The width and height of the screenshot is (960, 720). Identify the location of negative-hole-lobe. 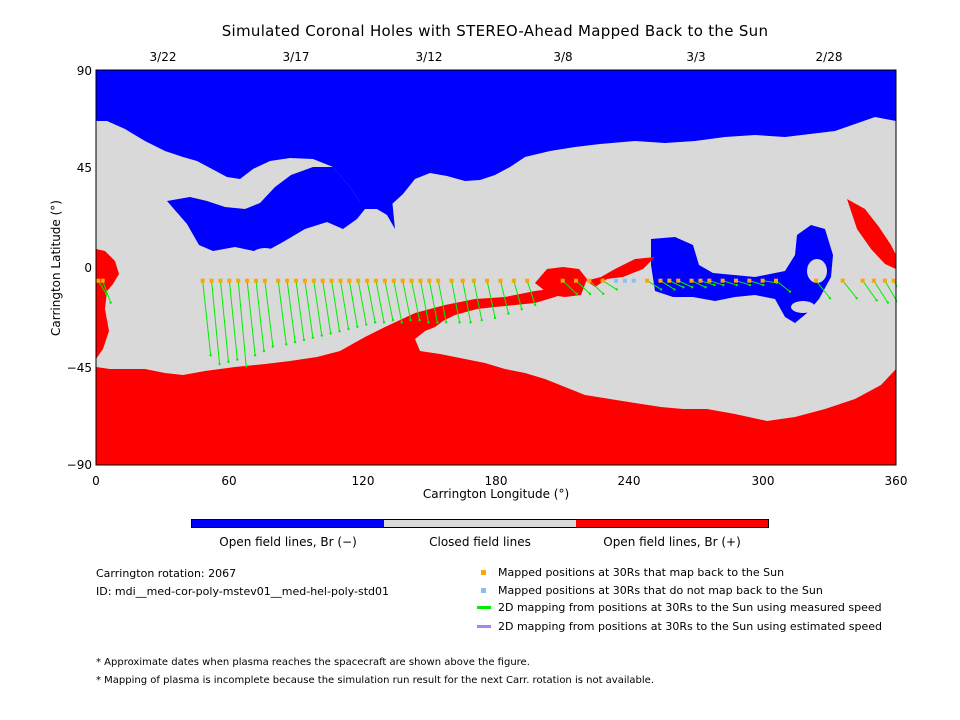
(281, 210).